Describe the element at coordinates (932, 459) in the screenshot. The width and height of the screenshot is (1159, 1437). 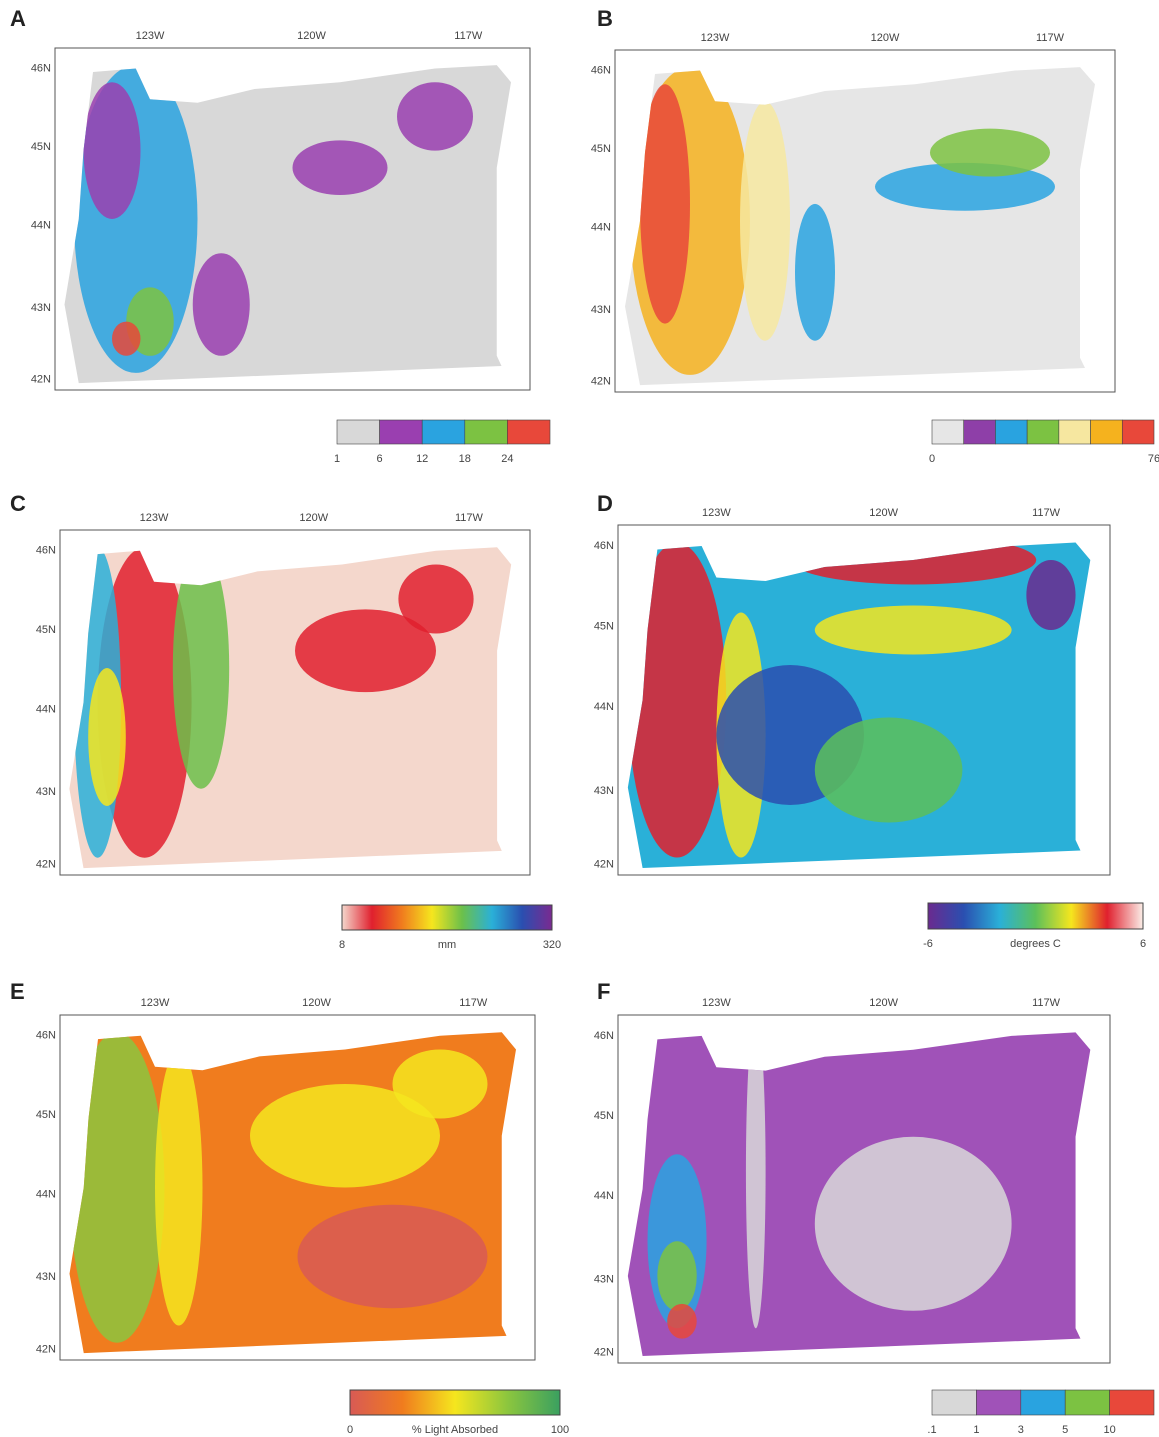
I see `legend-label: 0` at that location.